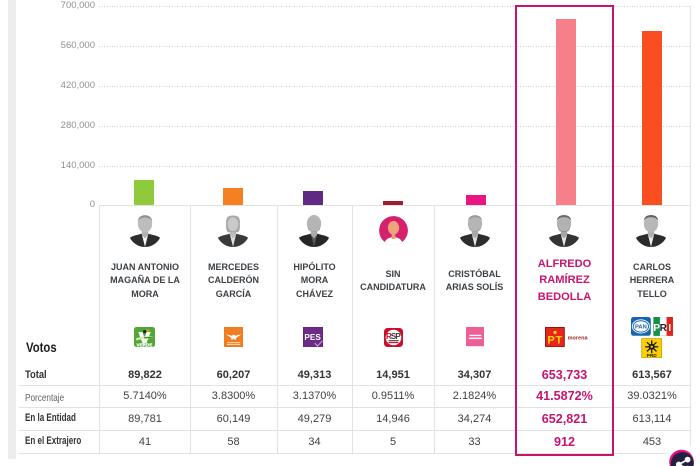 The width and height of the screenshot is (700, 466). What do you see at coordinates (577, 338) in the screenshot?
I see `svg-text: morena` at bounding box center [577, 338].